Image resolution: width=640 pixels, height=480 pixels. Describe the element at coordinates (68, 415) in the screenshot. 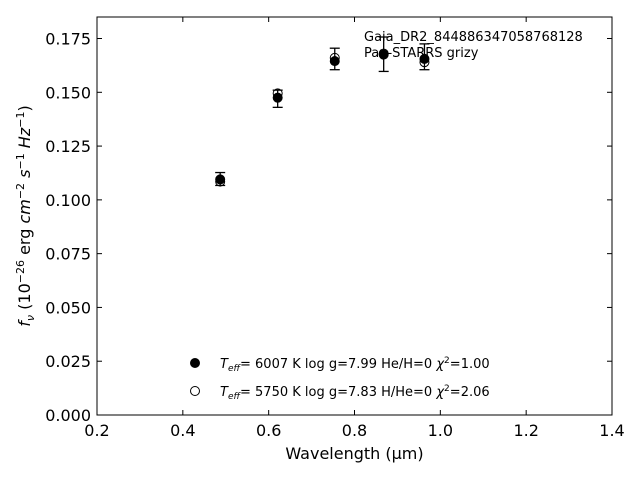

I see `y-tick-label: 0.000` at that location.